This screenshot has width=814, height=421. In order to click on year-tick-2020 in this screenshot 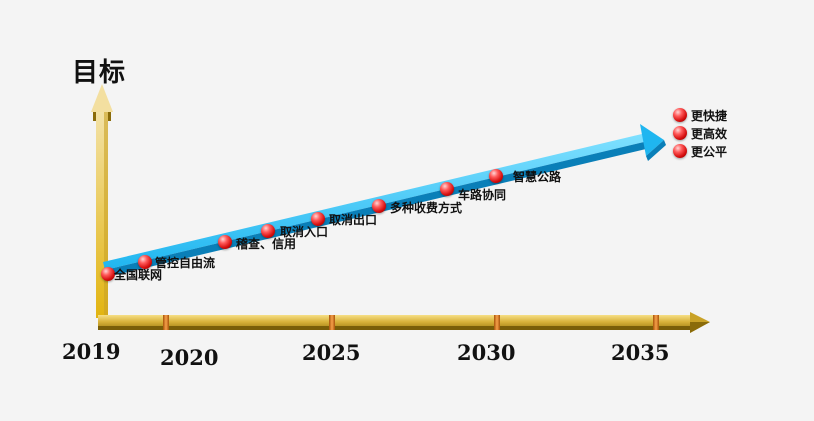, I will do `click(166, 322)`.